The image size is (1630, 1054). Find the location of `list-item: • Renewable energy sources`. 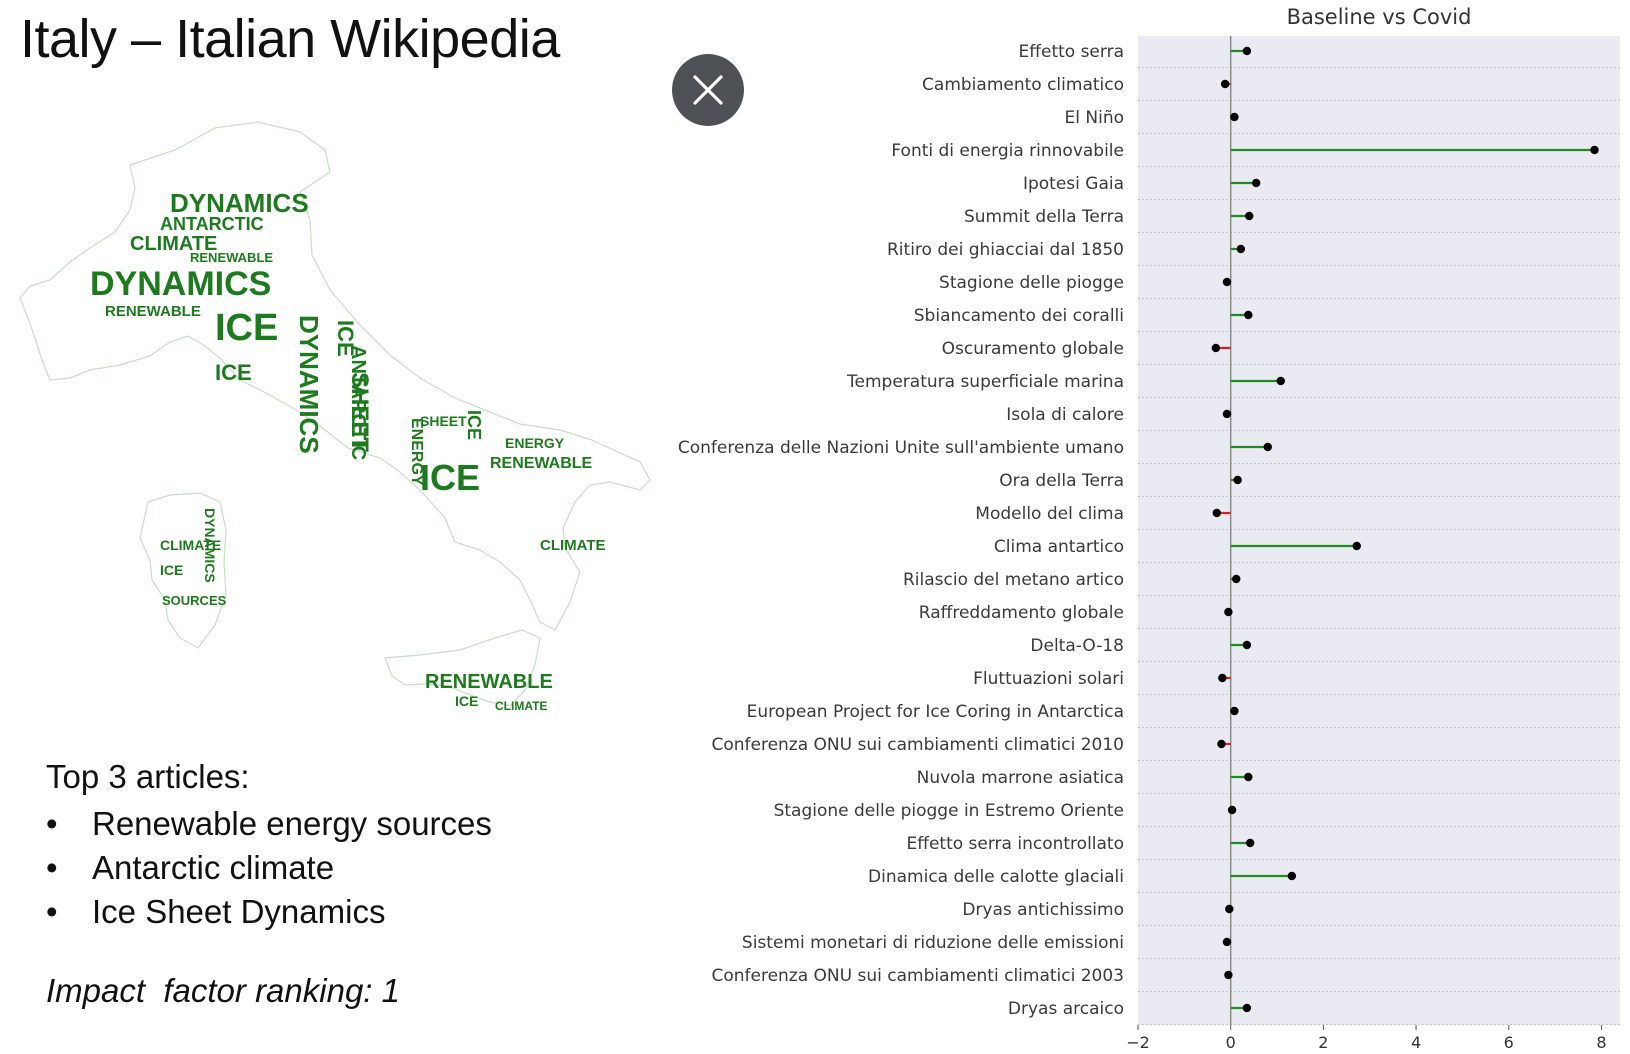

list-item: • Renewable energy sources is located at coordinates (269, 826).